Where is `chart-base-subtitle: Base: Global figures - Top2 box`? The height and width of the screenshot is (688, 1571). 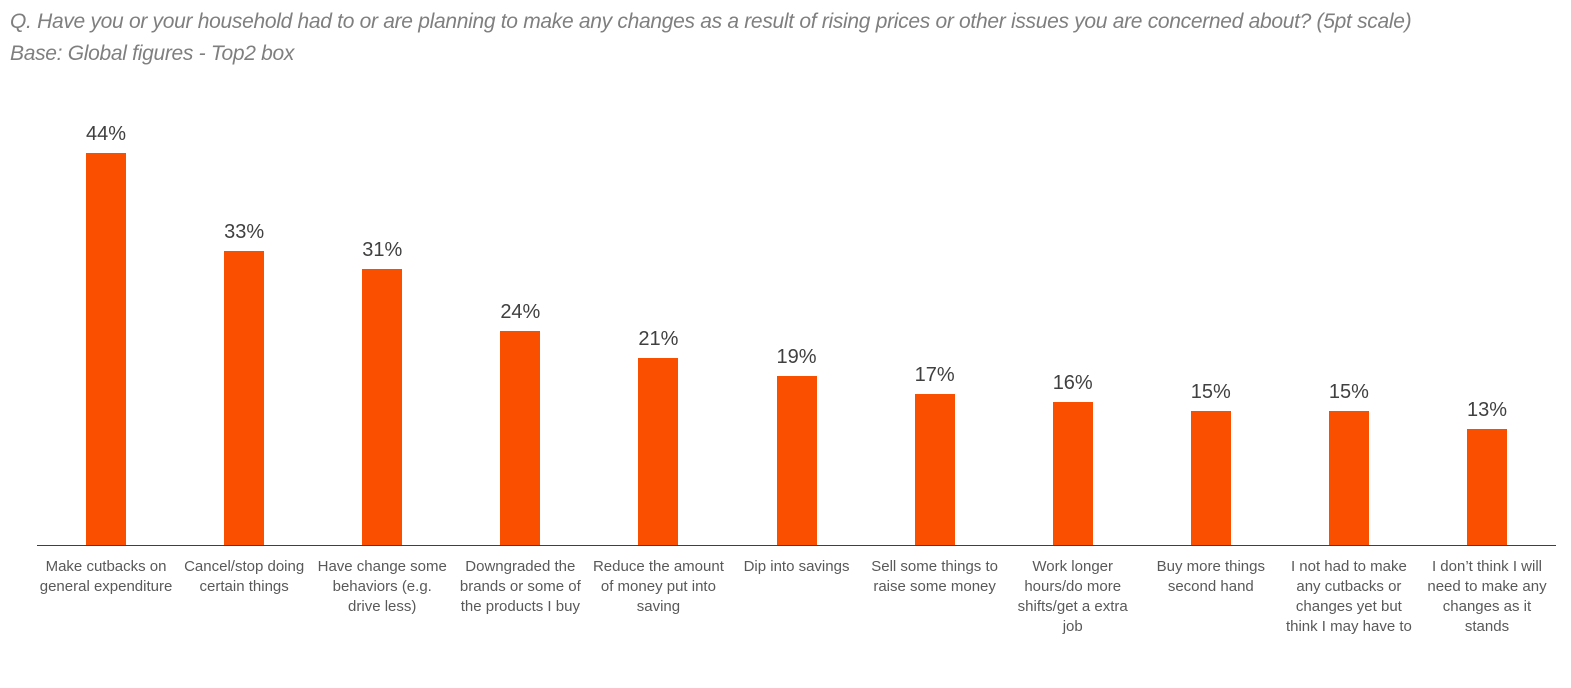
chart-base-subtitle: Base: Global figures - Top2 box is located at coordinates (152, 53).